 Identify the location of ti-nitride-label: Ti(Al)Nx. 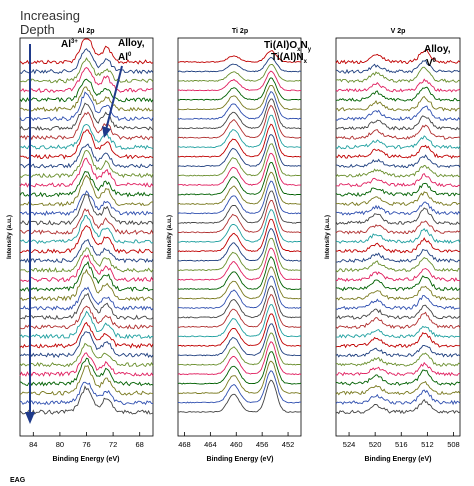
(289, 58).